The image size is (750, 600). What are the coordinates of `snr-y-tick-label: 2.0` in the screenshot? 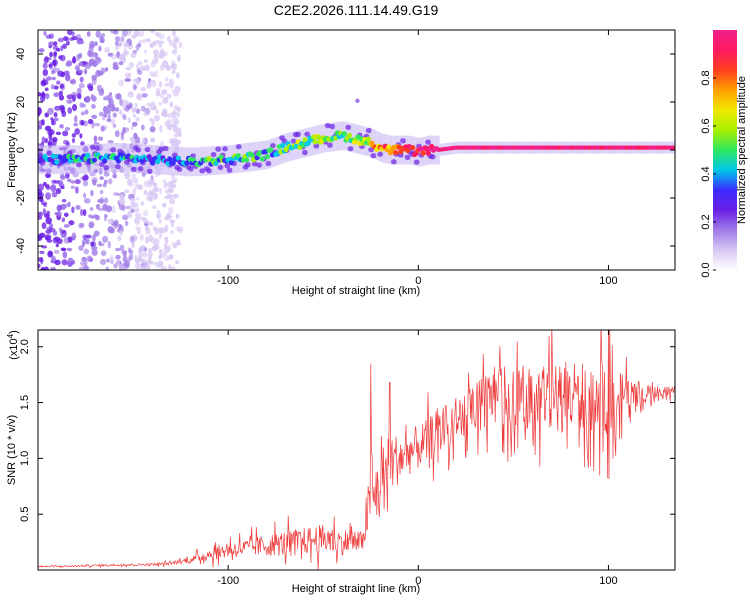 It's located at (25, 346).